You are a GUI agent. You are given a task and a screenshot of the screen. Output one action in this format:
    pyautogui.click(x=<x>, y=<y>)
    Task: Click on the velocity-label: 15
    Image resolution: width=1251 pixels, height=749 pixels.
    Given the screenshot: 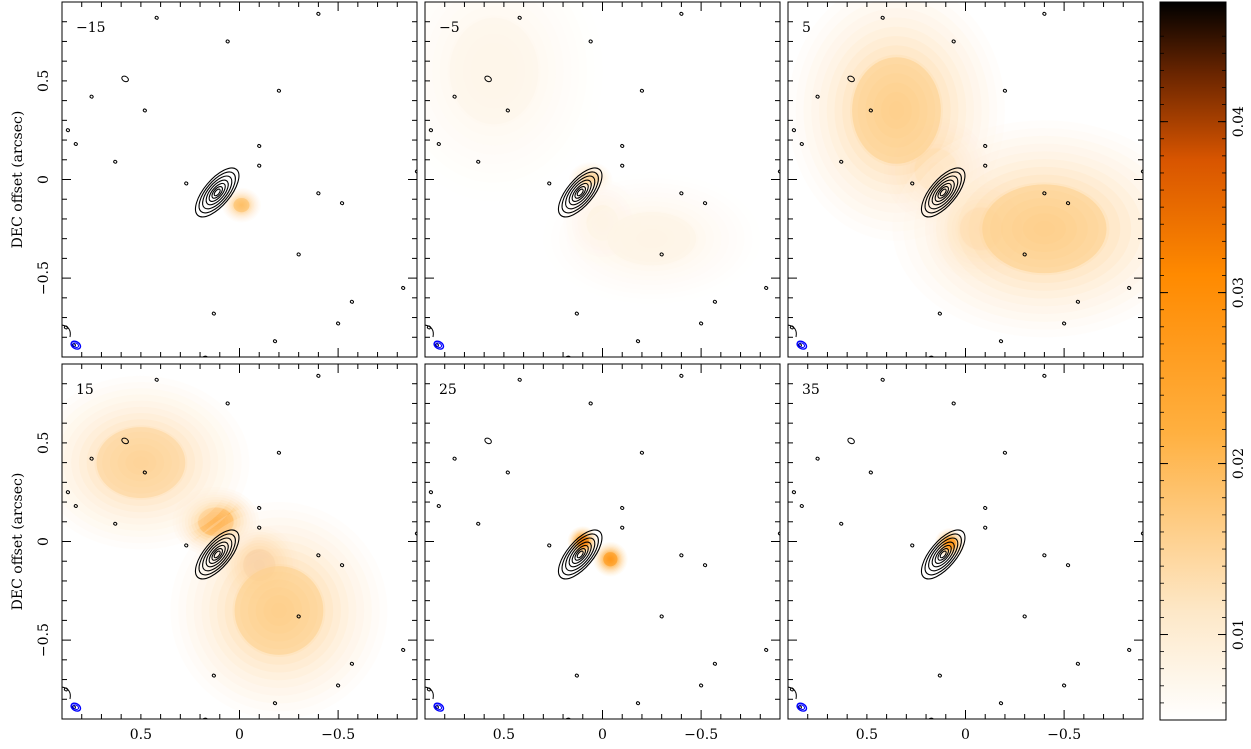 What is the action you would take?
    pyautogui.click(x=85, y=390)
    